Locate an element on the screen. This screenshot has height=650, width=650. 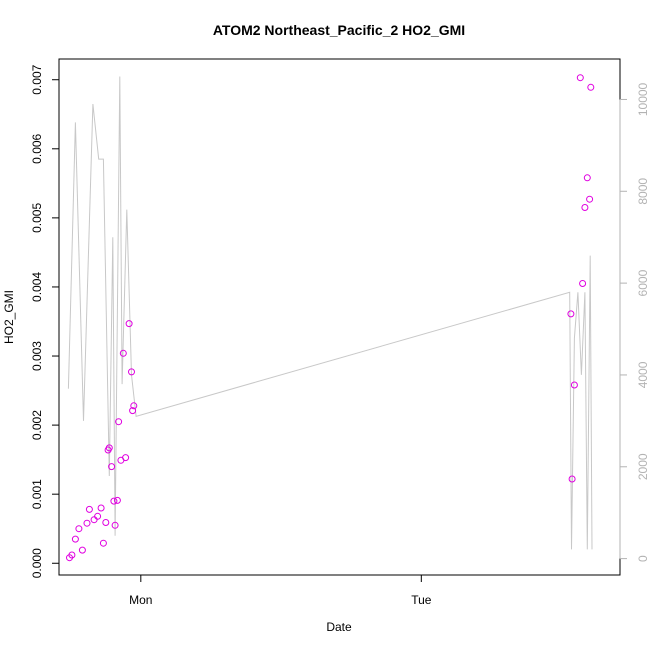
x-axis-label: Date is located at coordinates (339, 627).